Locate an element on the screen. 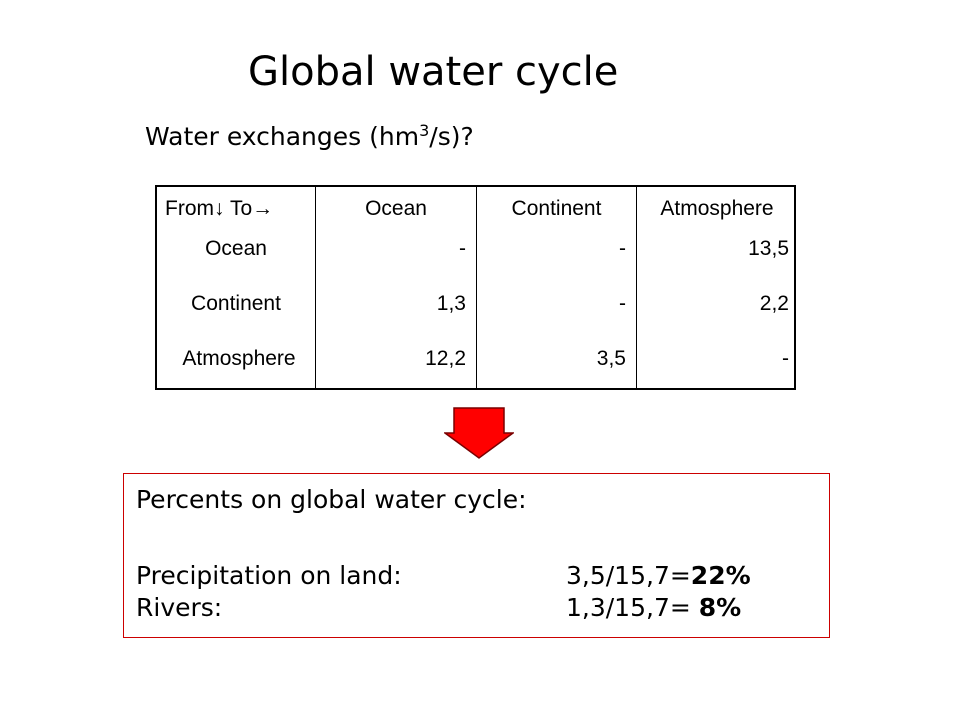 The width and height of the screenshot is (960, 720). table-cell: 1,3 is located at coordinates (451, 303).